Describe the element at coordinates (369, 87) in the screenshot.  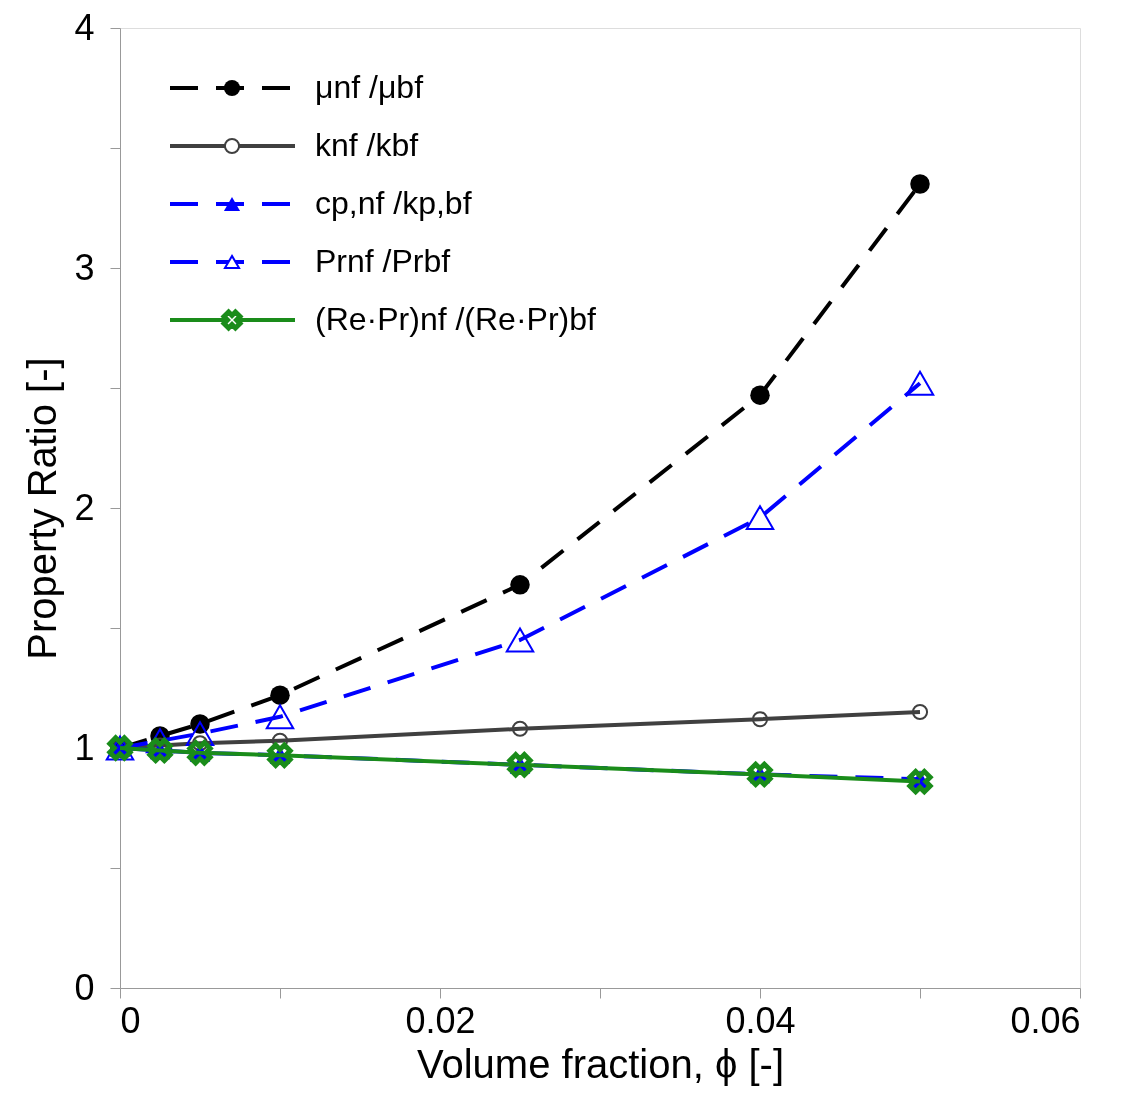
I see `legend-label: μnf /μbf` at that location.